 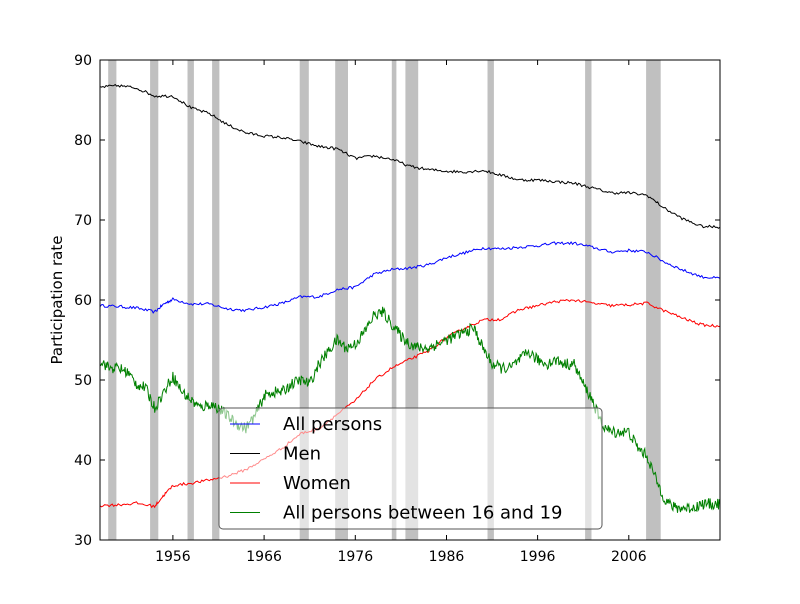 I want to click on x-tick-label-3: 1986, so click(x=447, y=557).